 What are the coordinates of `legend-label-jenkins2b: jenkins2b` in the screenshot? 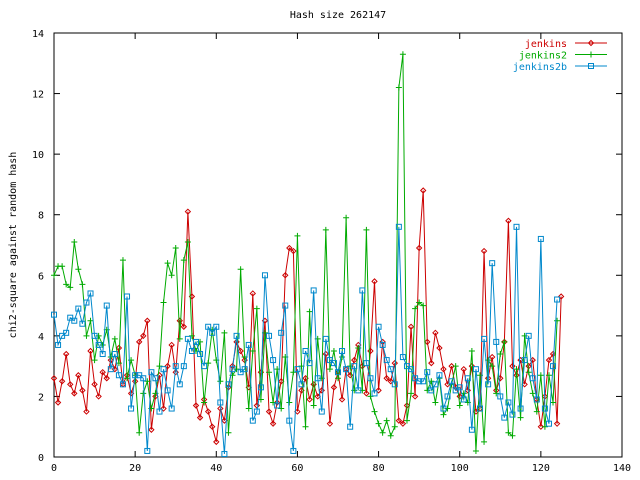 It's located at (540, 67).